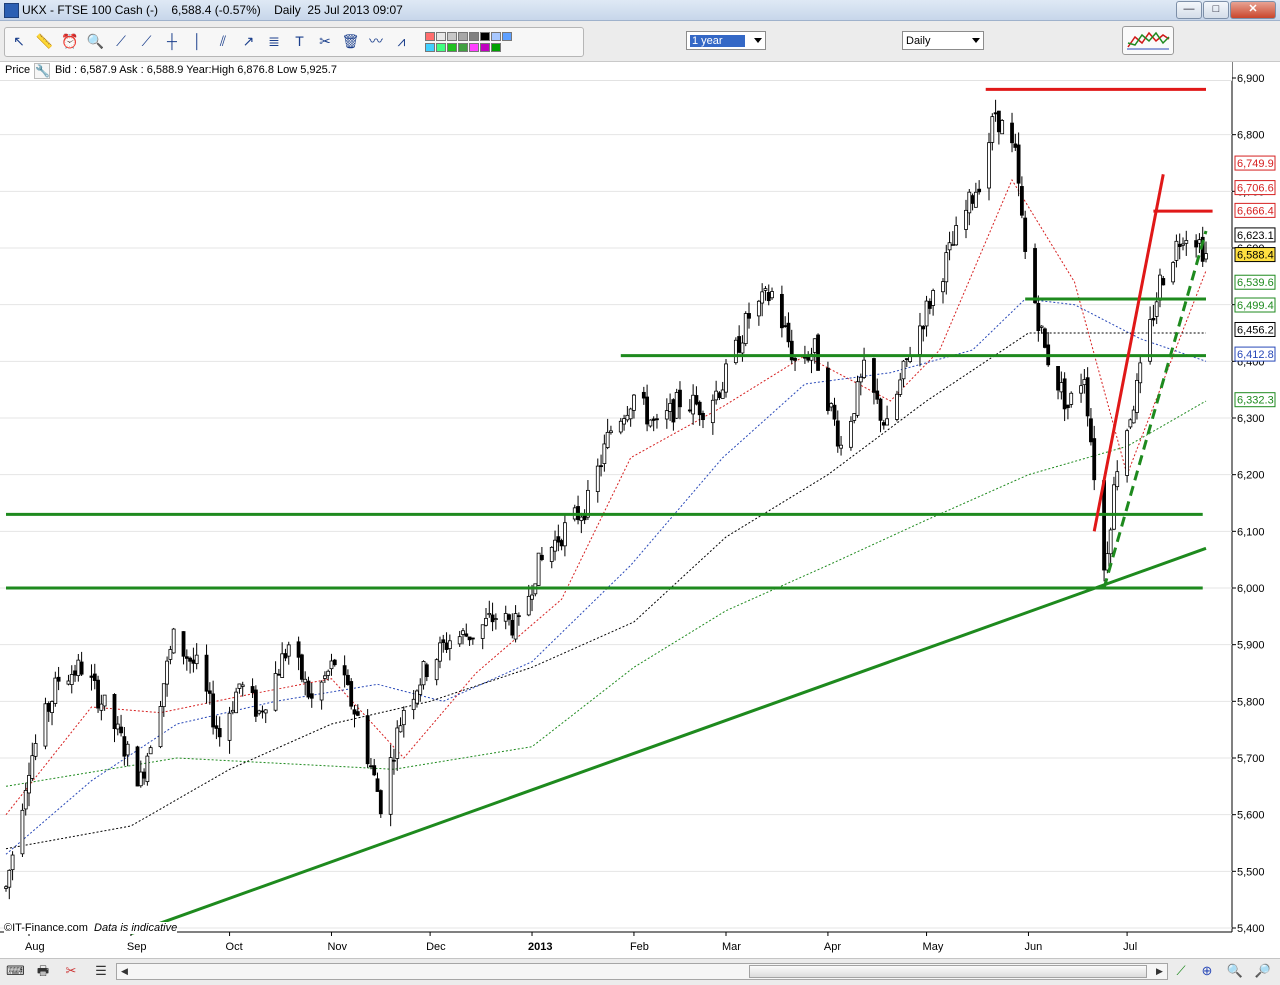 The width and height of the screenshot is (1280, 985). I want to click on period-select: 1 year, so click(726, 40).